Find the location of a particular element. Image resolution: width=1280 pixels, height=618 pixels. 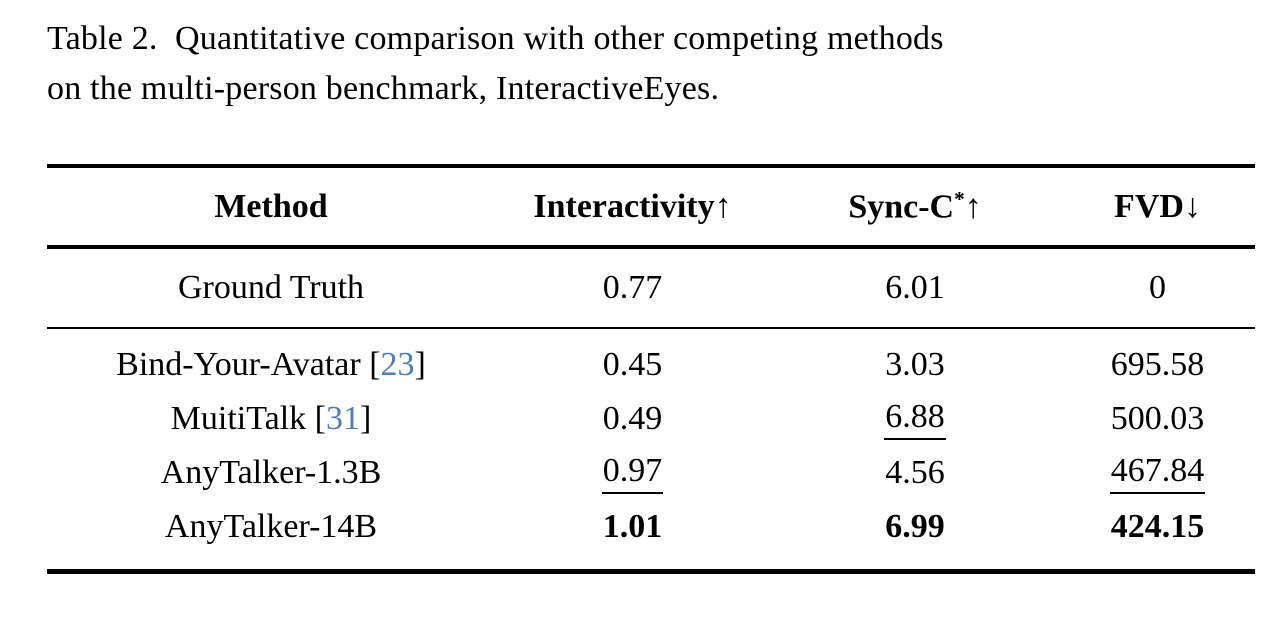

method-cell: Ground Truth is located at coordinates (271, 287).